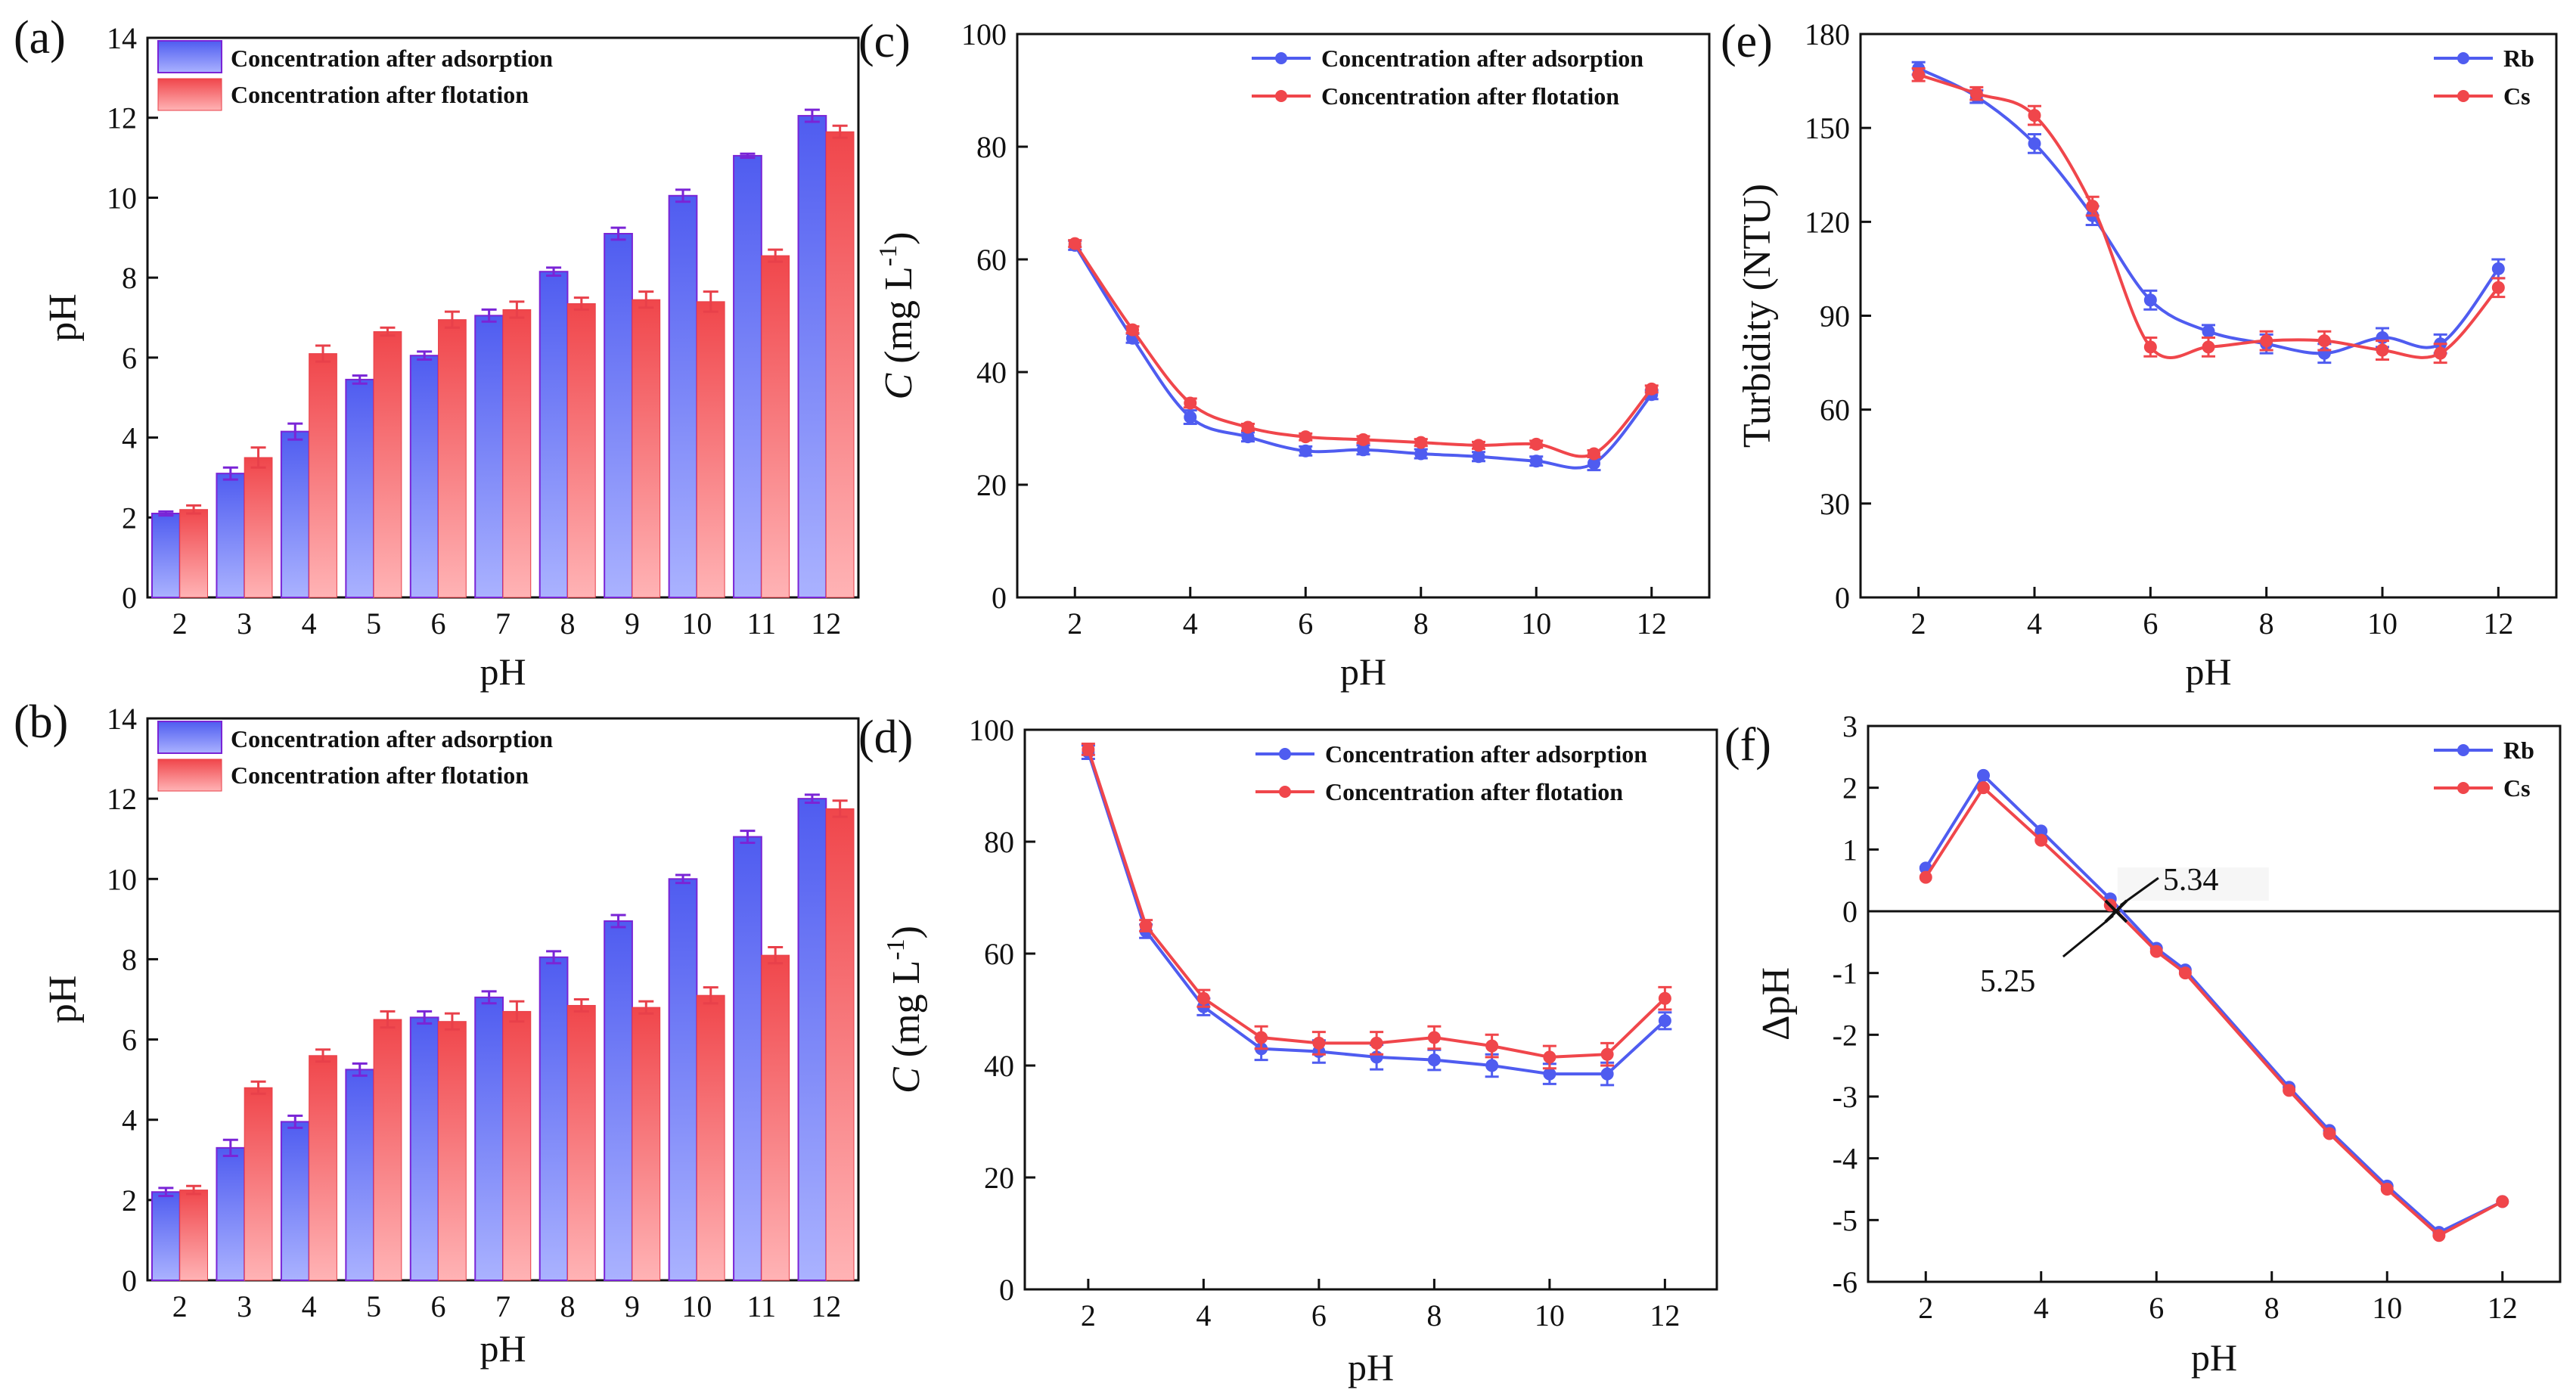 The width and height of the screenshot is (2576, 1396). Describe the element at coordinates (991, 730) in the screenshot. I see `y-tick-label: 100` at that location.